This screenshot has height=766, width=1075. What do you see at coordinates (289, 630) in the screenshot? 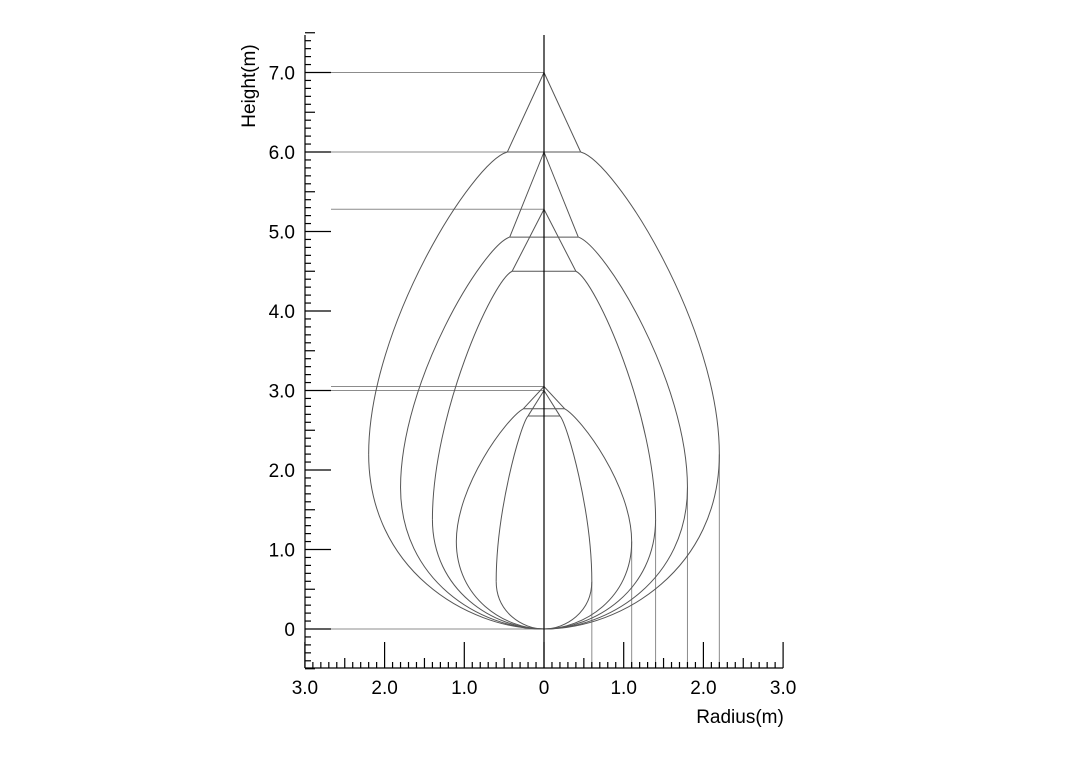
I see `y-tick-label: 0` at bounding box center [289, 630].